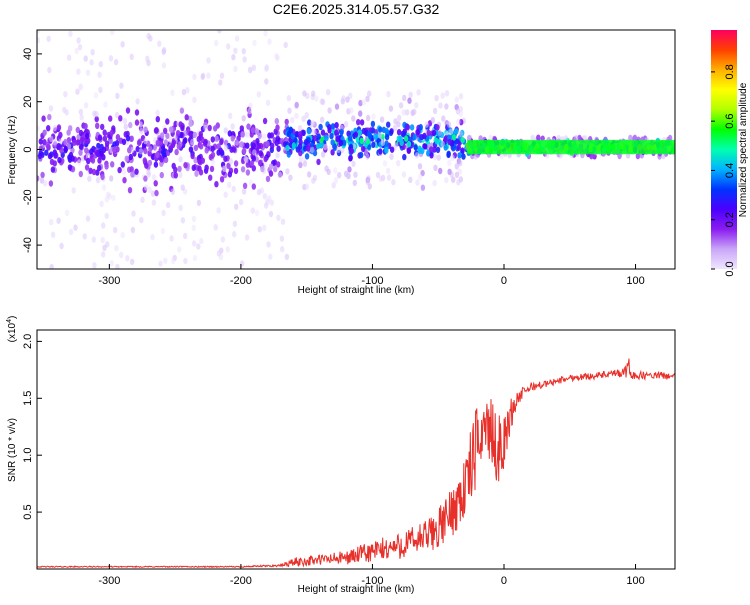 The image size is (750, 605). What do you see at coordinates (28, 197) in the screenshot?
I see `y-tick-label: -20` at bounding box center [28, 197].